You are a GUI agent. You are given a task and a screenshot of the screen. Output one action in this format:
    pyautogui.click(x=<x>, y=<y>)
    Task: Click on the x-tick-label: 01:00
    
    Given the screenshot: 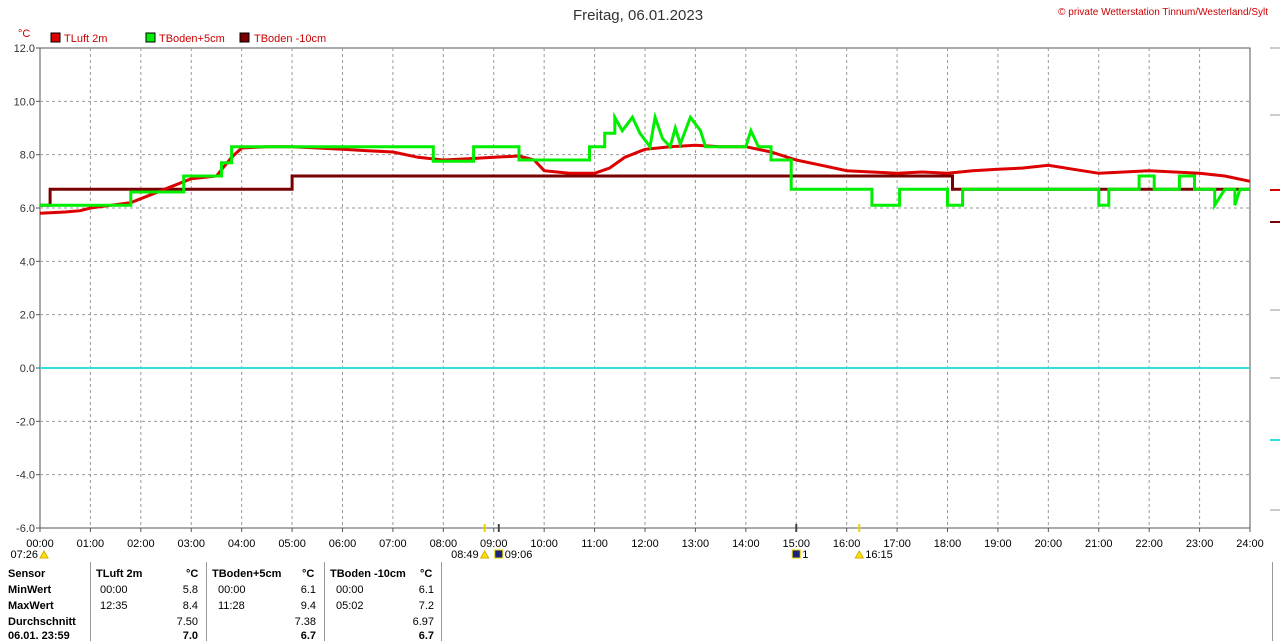 What is the action you would take?
    pyautogui.click(x=91, y=544)
    